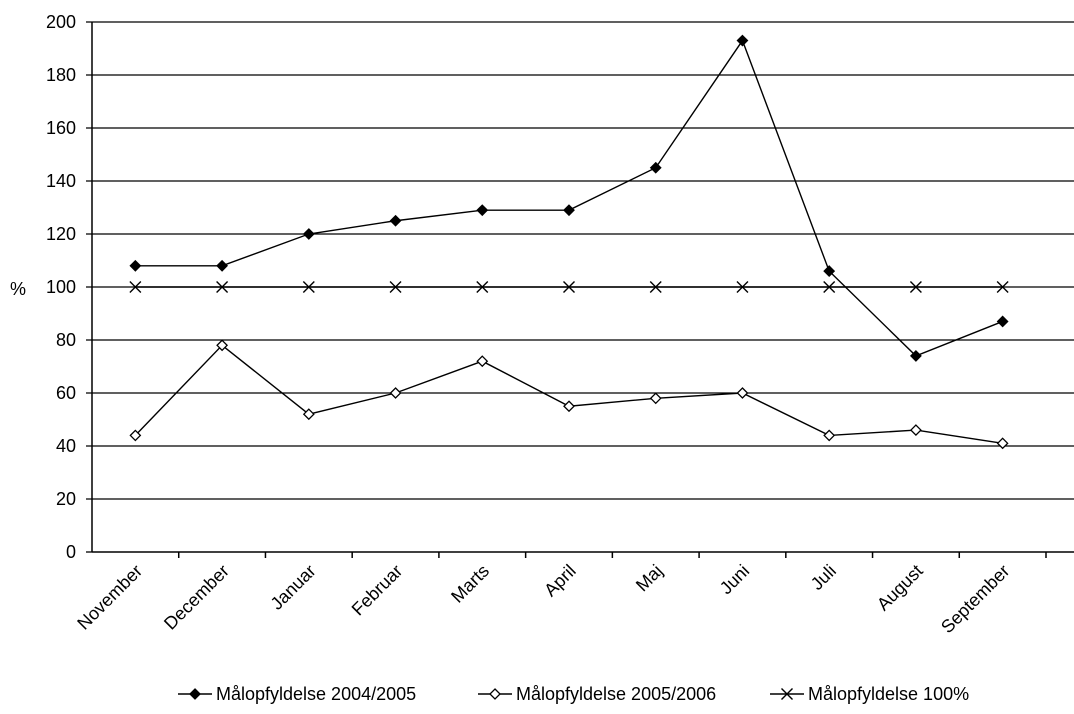 Image resolution: width=1074 pixels, height=714 pixels. What do you see at coordinates (61, 22) in the screenshot?
I see `y-tick-label: 200` at bounding box center [61, 22].